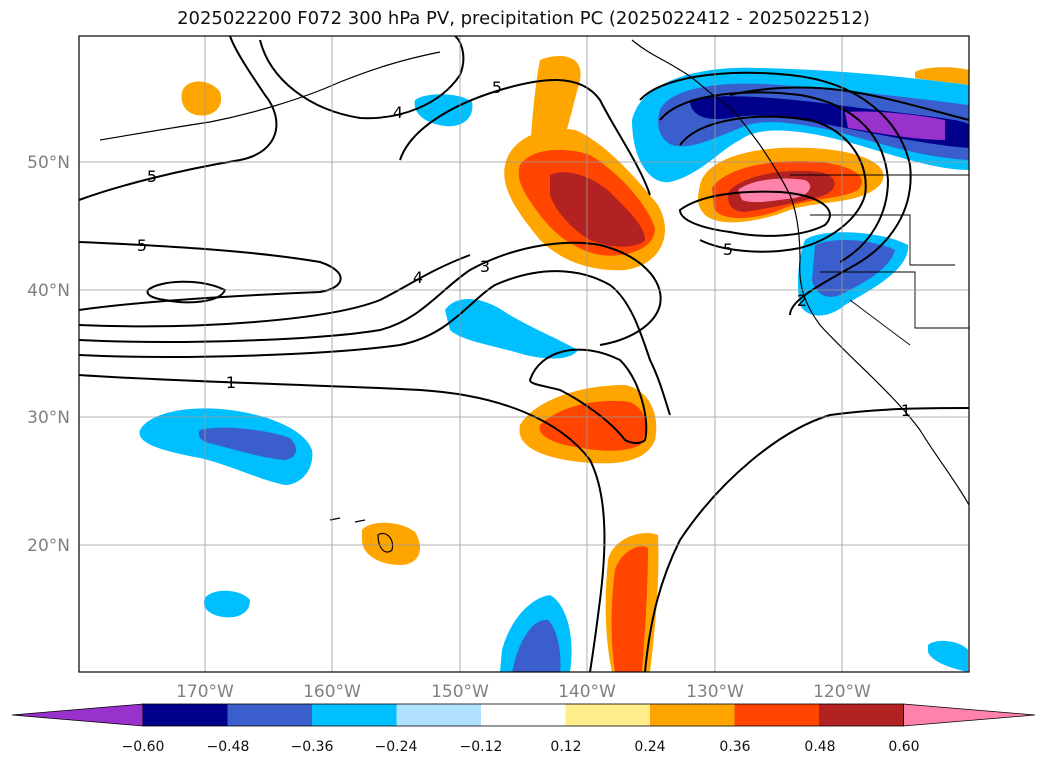 This screenshot has height=765, width=1047. Describe the element at coordinates (592, 425) in the screenshot. I see `positive-precip-subtropic-core` at that location.